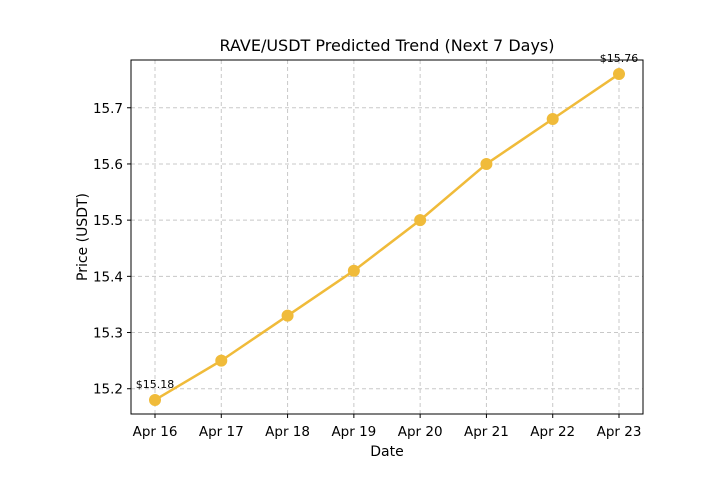 This screenshot has height=480, width=720. Describe the element at coordinates (221, 432) in the screenshot. I see `x-tick-label: Apr 17` at that location.